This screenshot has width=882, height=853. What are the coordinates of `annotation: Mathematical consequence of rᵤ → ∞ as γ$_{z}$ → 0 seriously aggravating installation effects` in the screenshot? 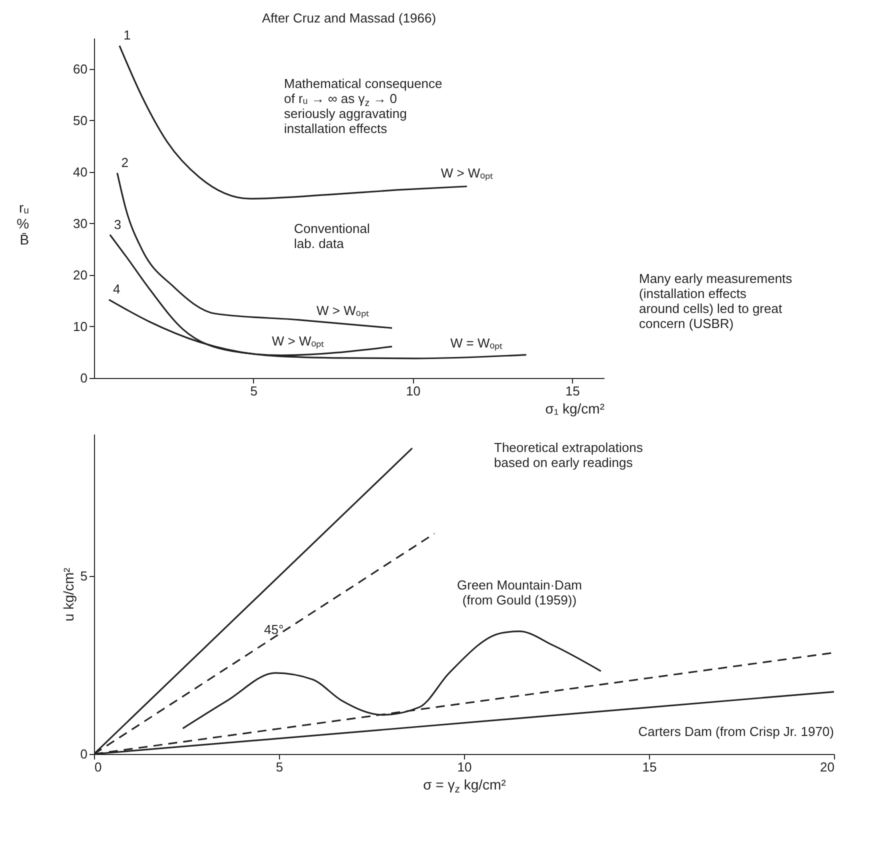 It's located at (363, 106).